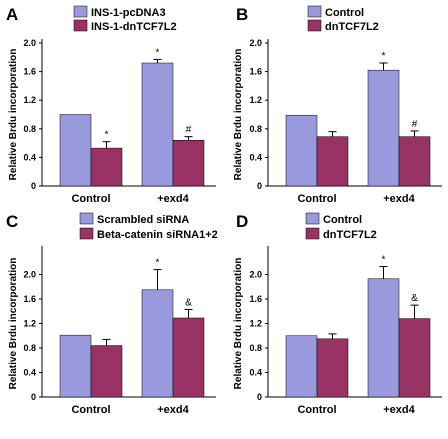 The height and width of the screenshot is (439, 448). What do you see at coordinates (383, 128) in the screenshot?
I see `panel-b-bar-1-exd4` at bounding box center [383, 128].